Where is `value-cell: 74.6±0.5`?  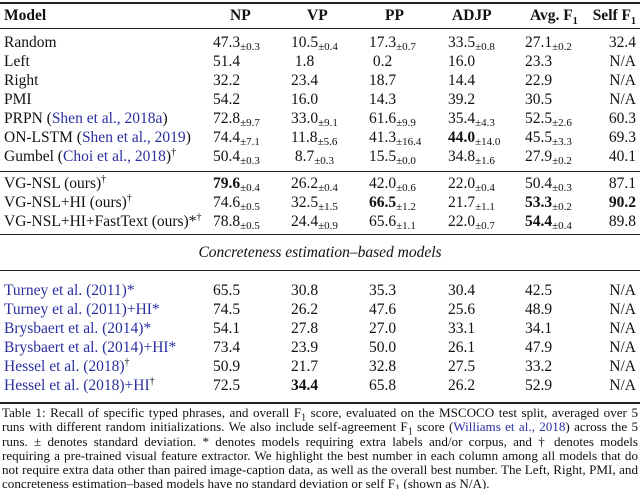
value-cell: 74.6±0.5 is located at coordinates (236, 203).